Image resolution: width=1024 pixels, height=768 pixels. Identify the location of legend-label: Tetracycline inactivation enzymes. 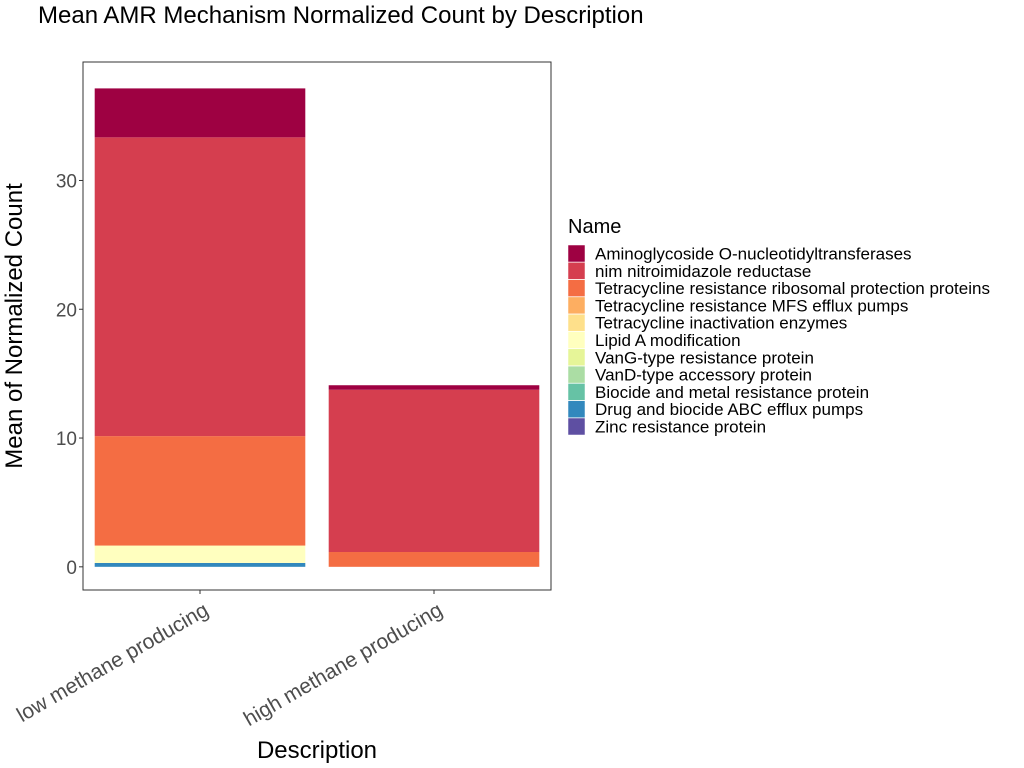
(721, 323).